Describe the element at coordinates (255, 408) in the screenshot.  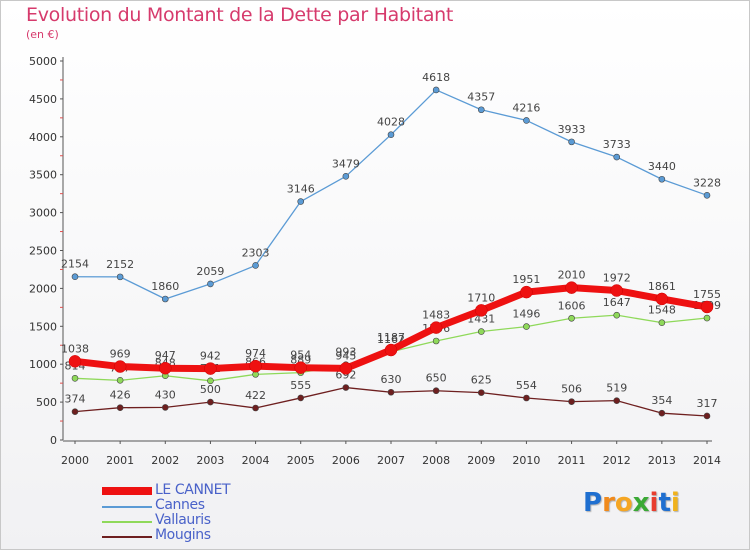
I see `point-mougins-2004` at that location.